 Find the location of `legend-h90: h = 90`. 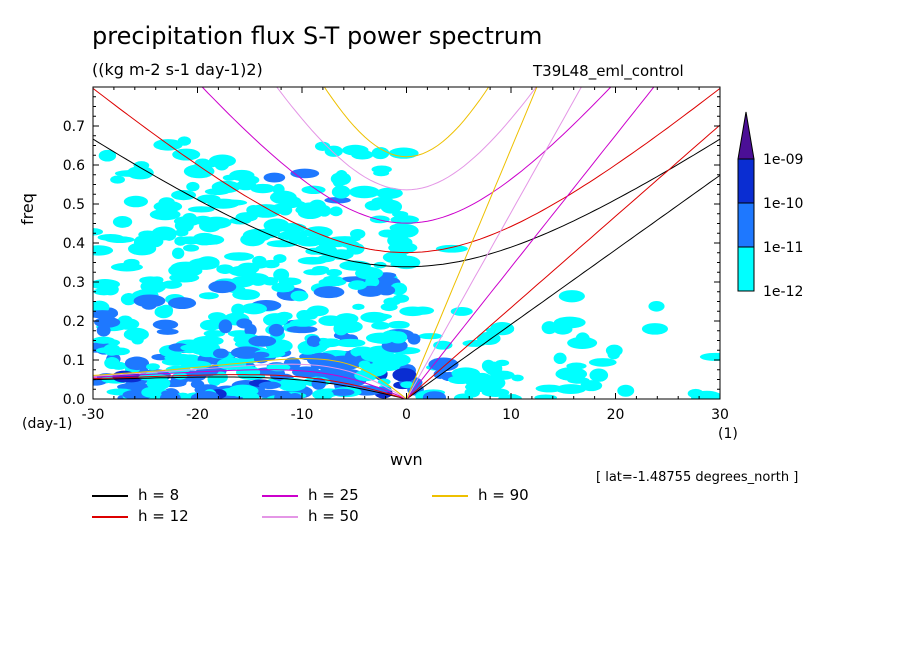

legend-h90: h = 90 is located at coordinates (480, 495).